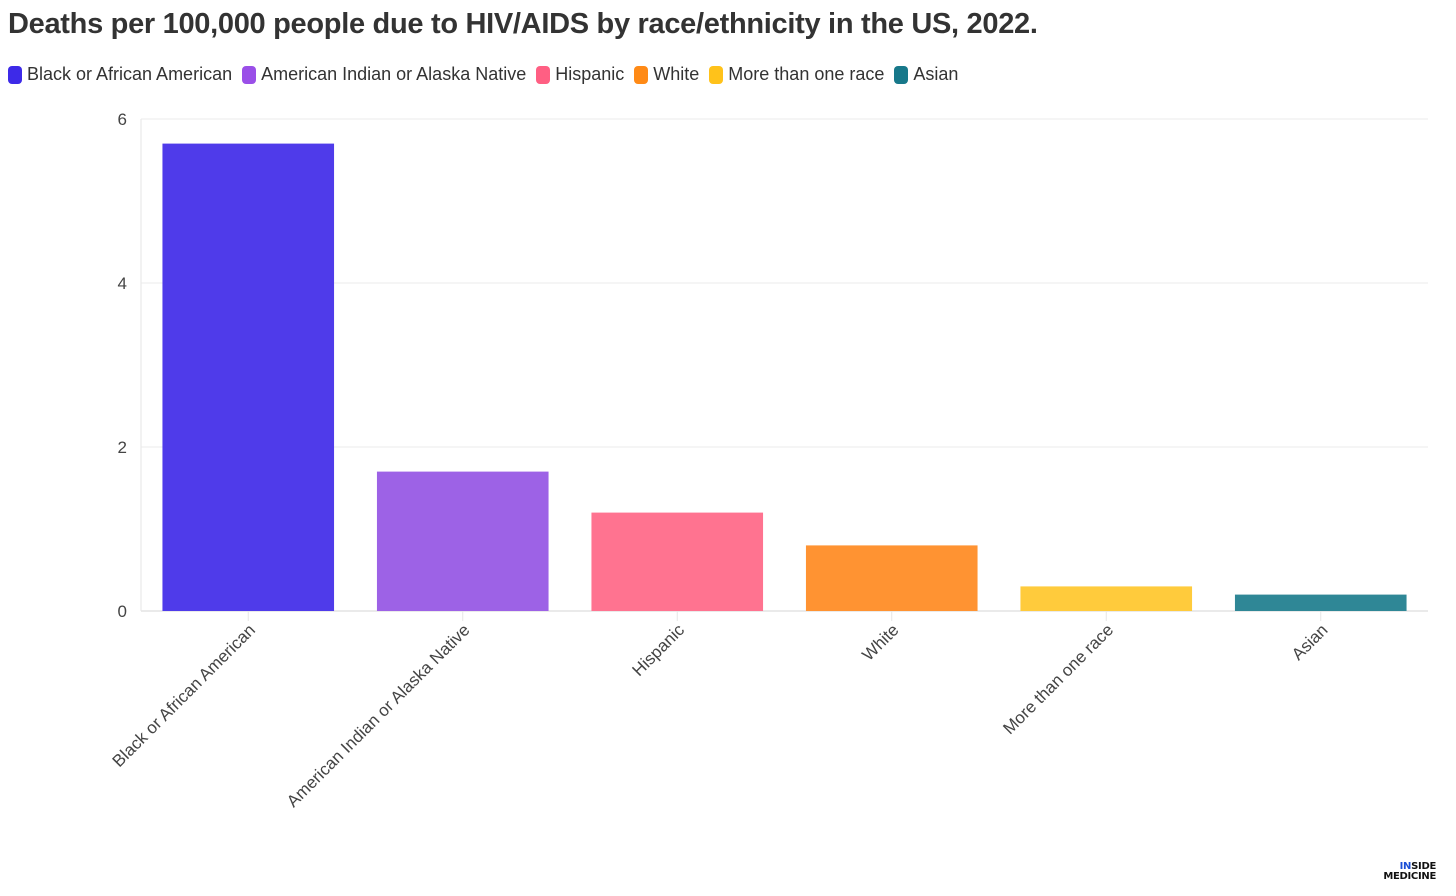  I want to click on legend-label: American Indian or Alaska Native, so click(394, 74).